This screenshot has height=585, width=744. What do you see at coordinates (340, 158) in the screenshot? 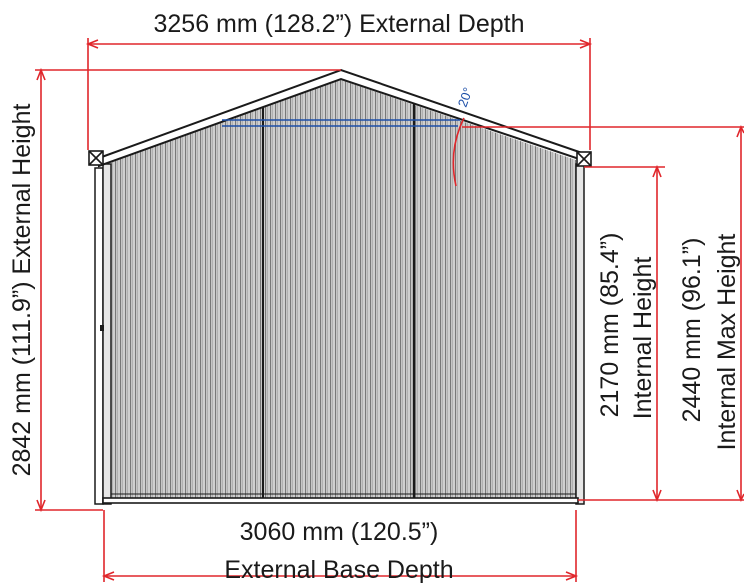
I see `gable-corner-boxes` at bounding box center [340, 158].